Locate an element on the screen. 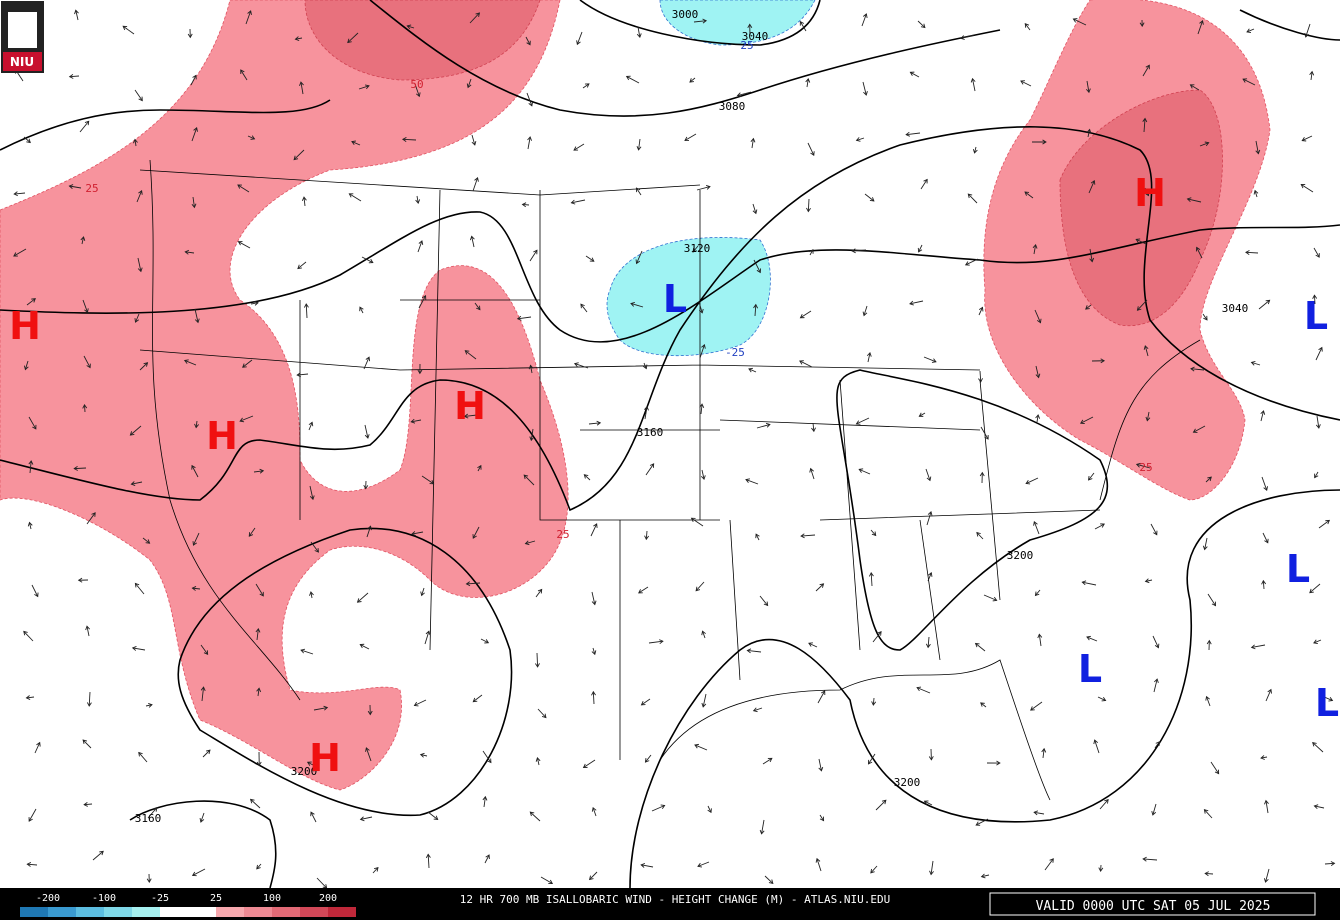 This screenshot has width=1340, height=920. change-label: 50 is located at coordinates (416, 84).